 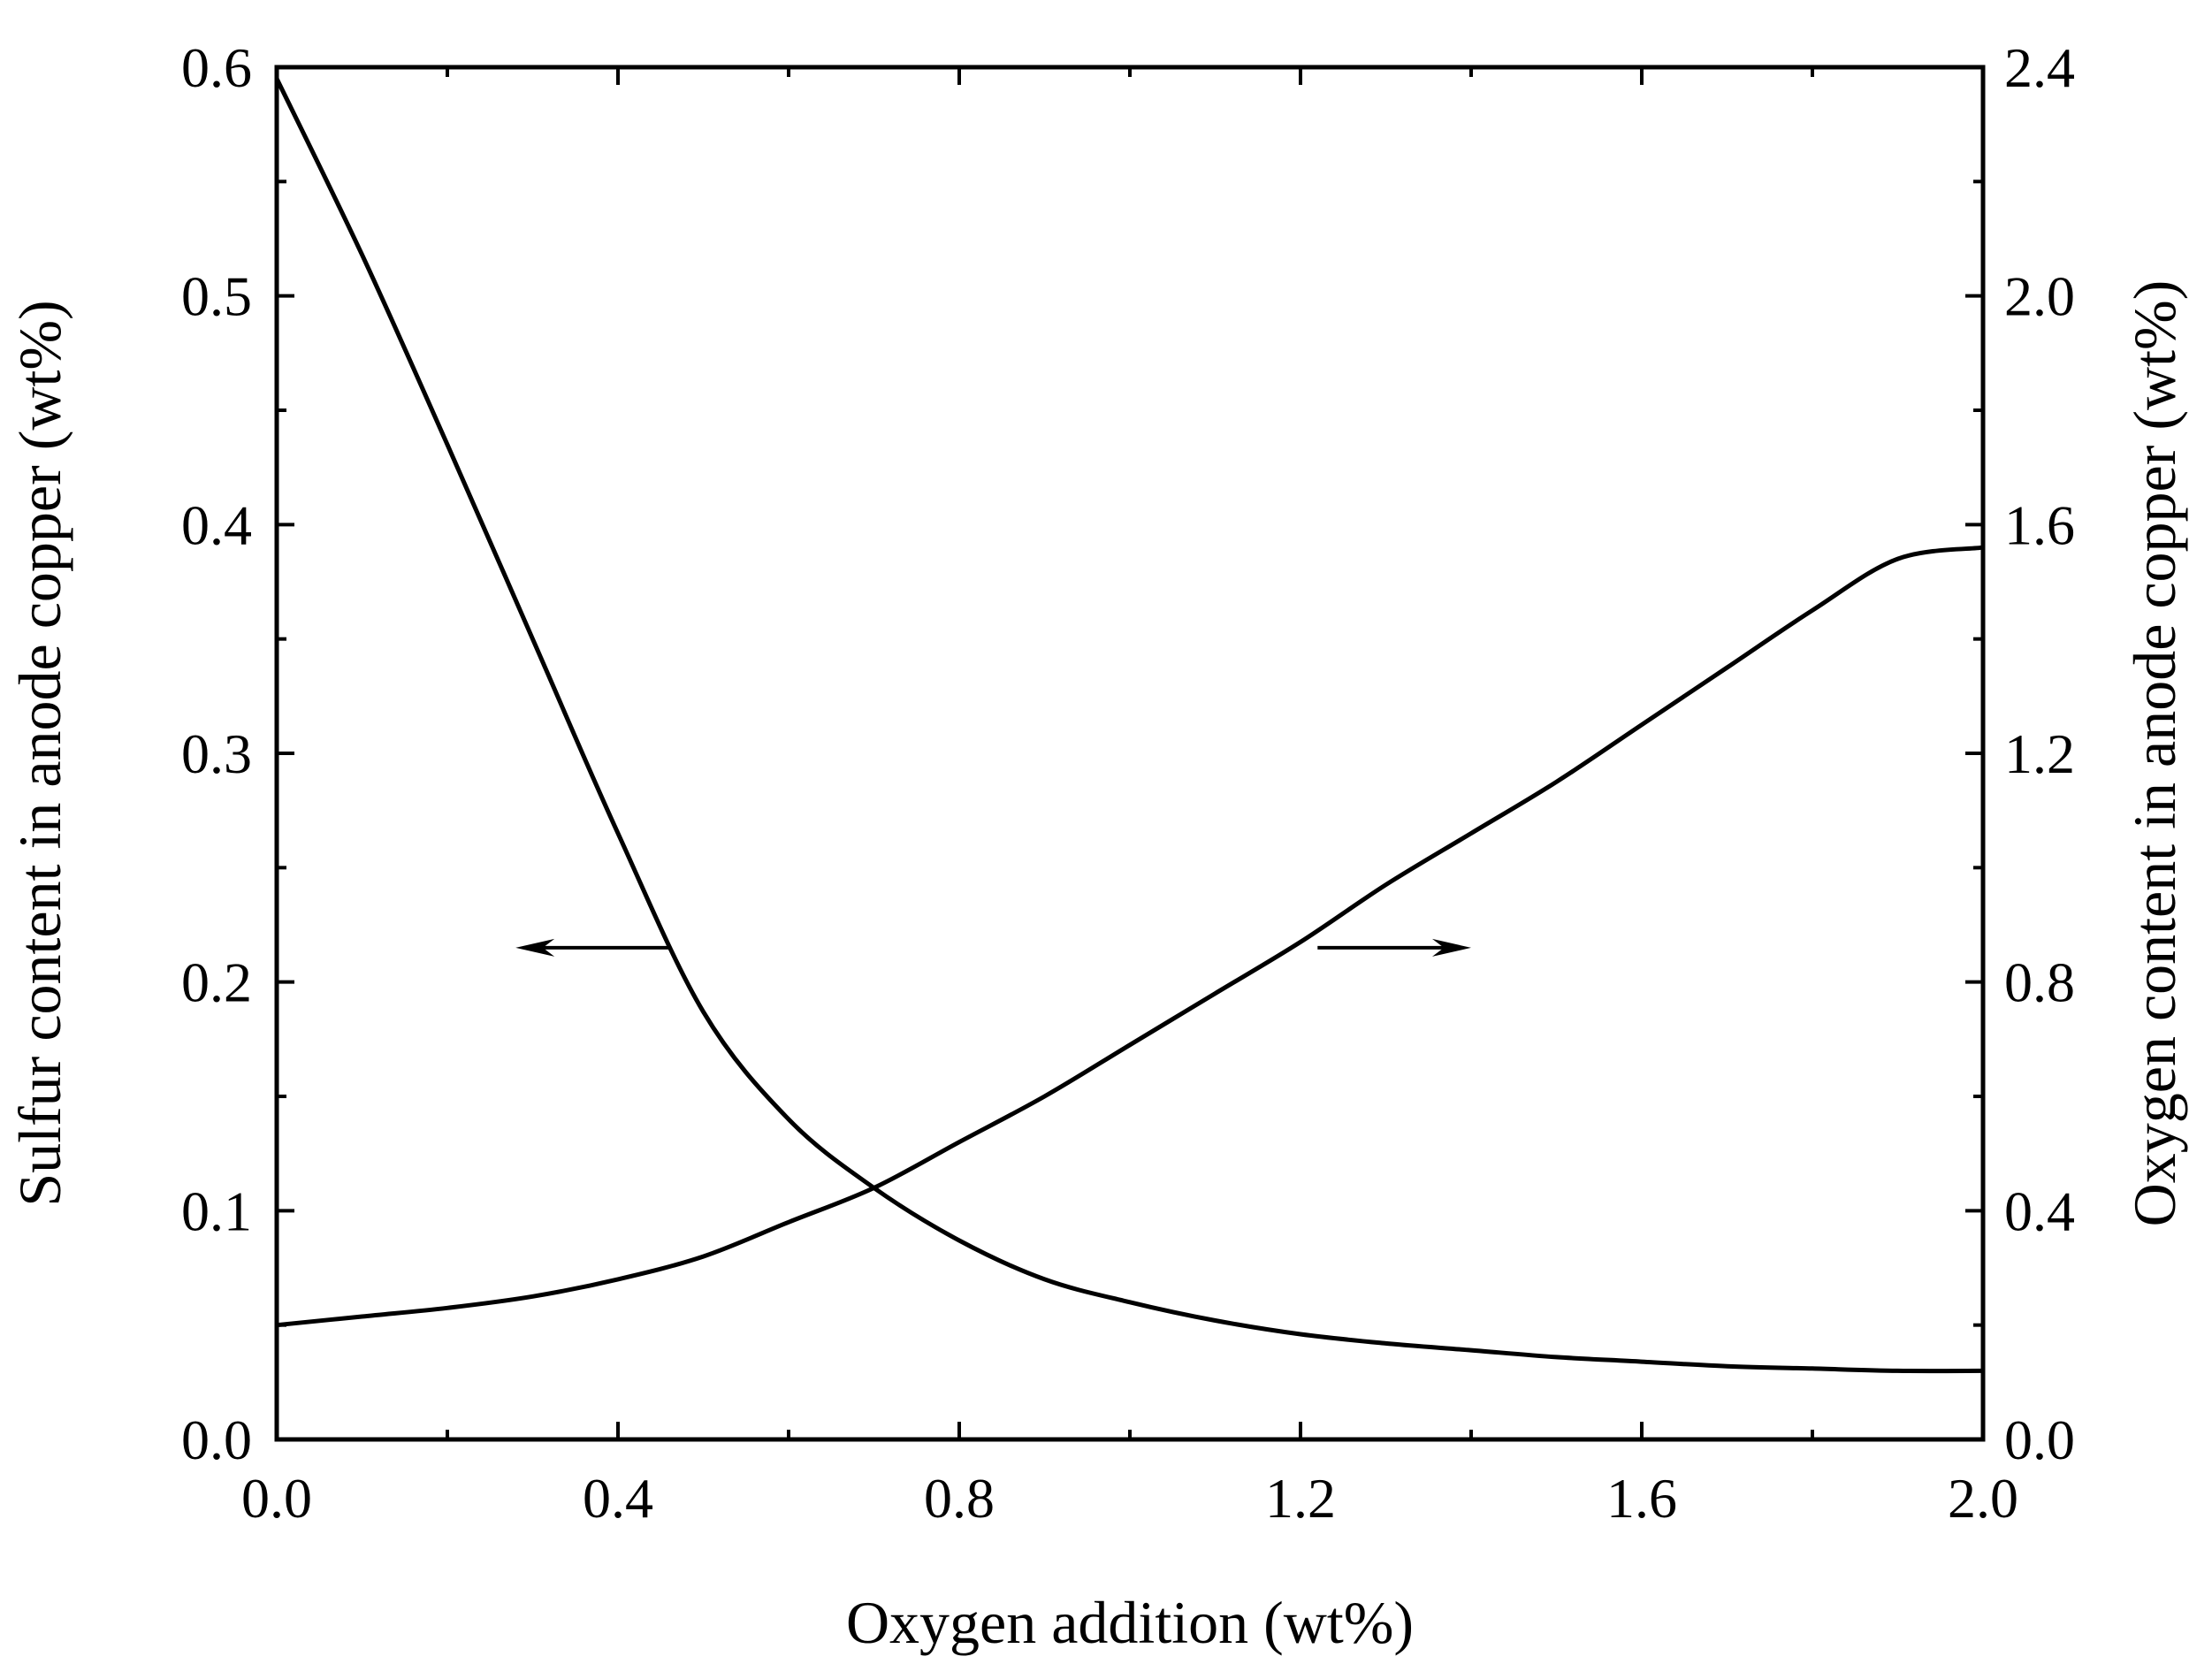 I want to click on y-left-tick-label: 0.5, so click(x=216, y=296).